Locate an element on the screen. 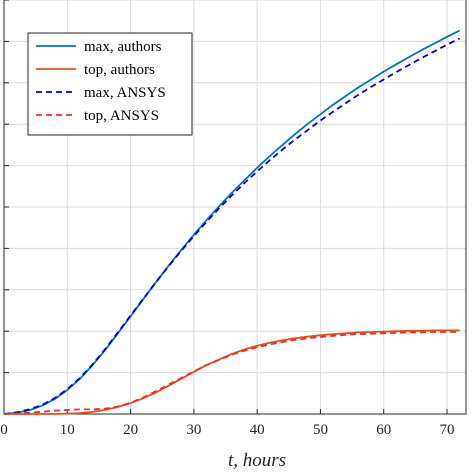 This screenshot has width=474, height=474. x-tick-label: 70 is located at coordinates (447, 430).